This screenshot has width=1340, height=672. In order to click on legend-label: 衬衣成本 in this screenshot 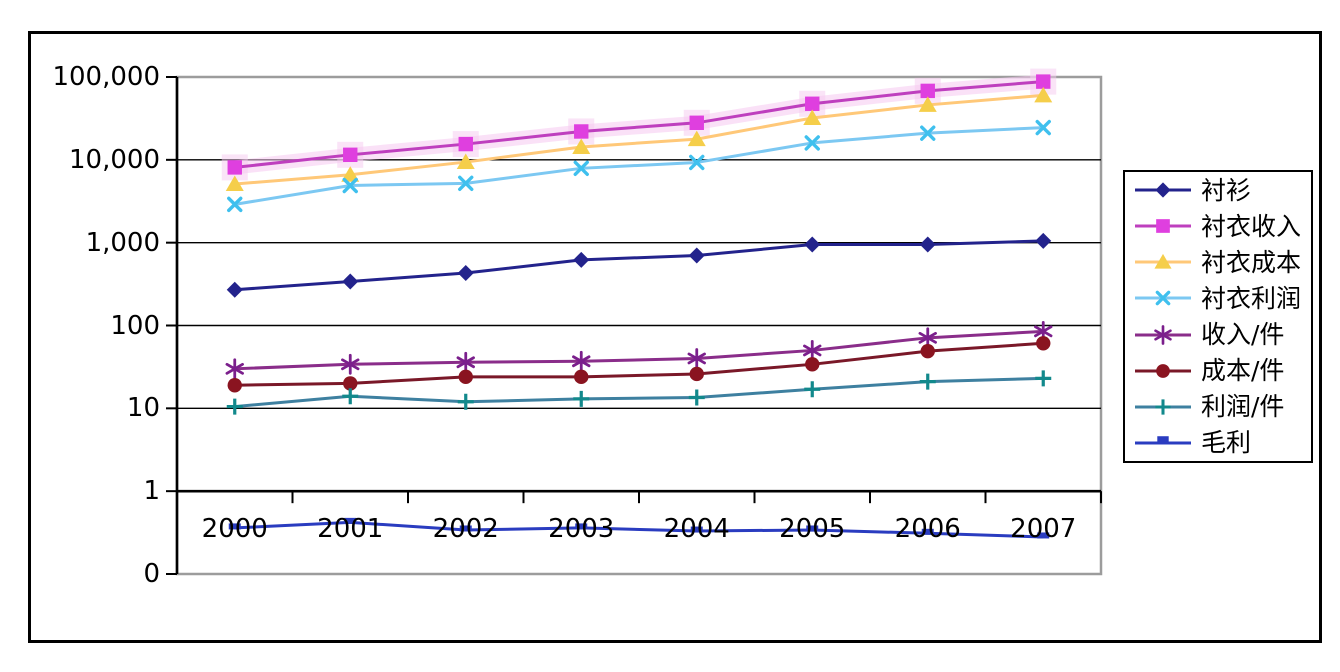, I will do `click(1251, 262)`.